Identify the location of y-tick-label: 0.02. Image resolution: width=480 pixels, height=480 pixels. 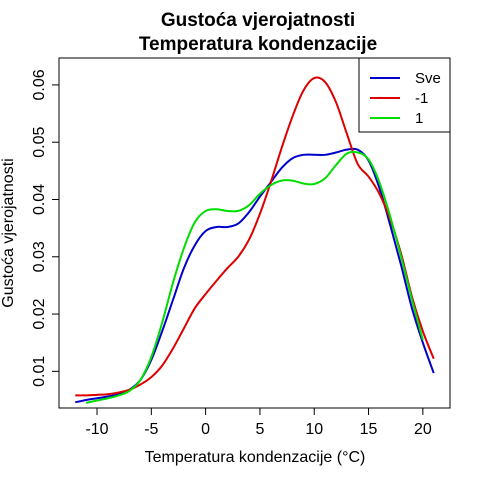
(39, 313).